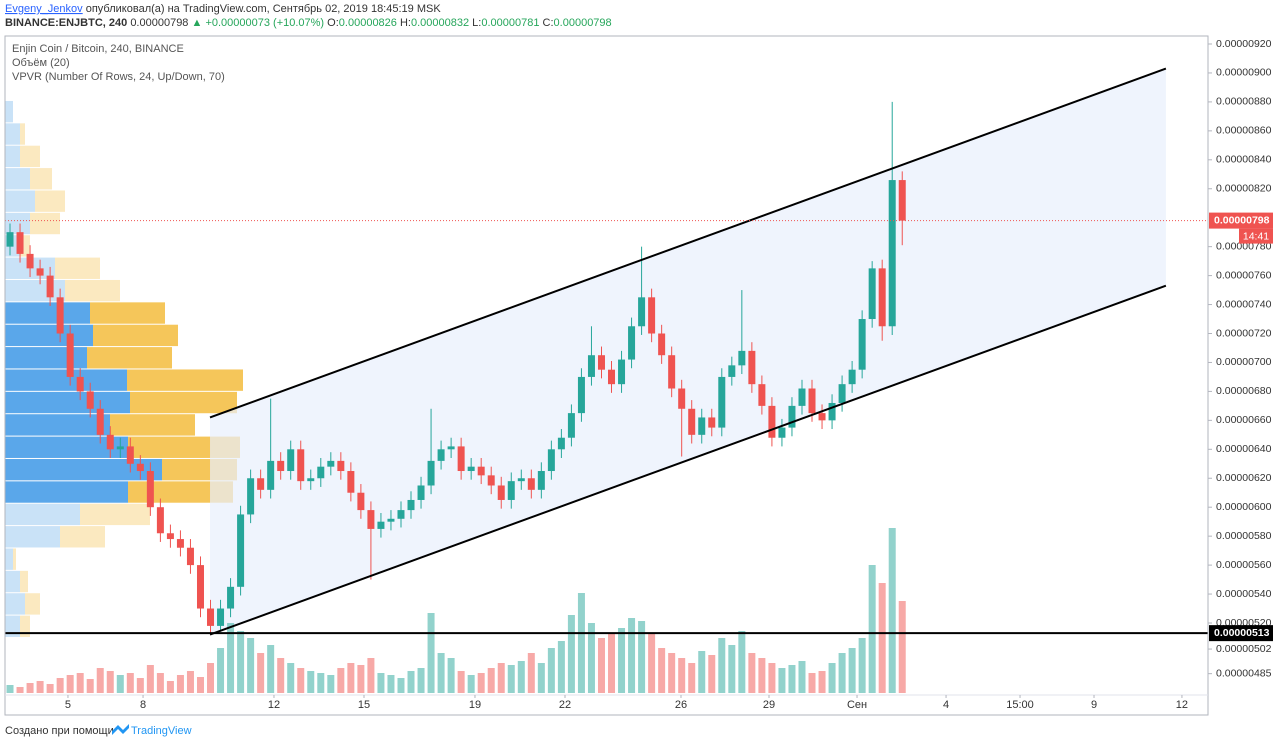 The image size is (1280, 746). I want to click on y-tick-label: 0.00000860, so click(1244, 131).